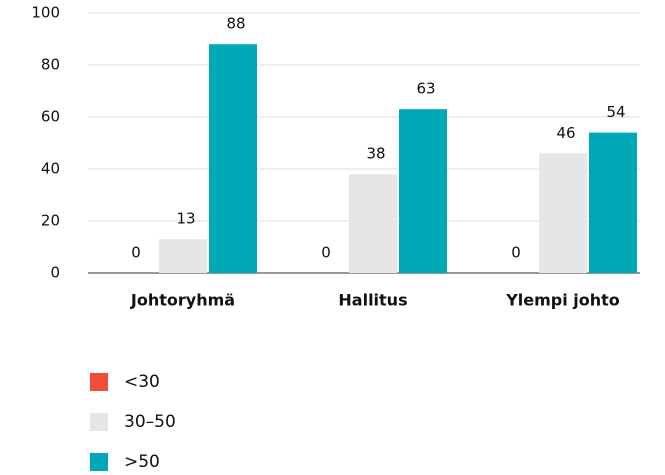  Describe the element at coordinates (372, 300) in the screenshot. I see `x-tick-label: Hallitus` at that location.